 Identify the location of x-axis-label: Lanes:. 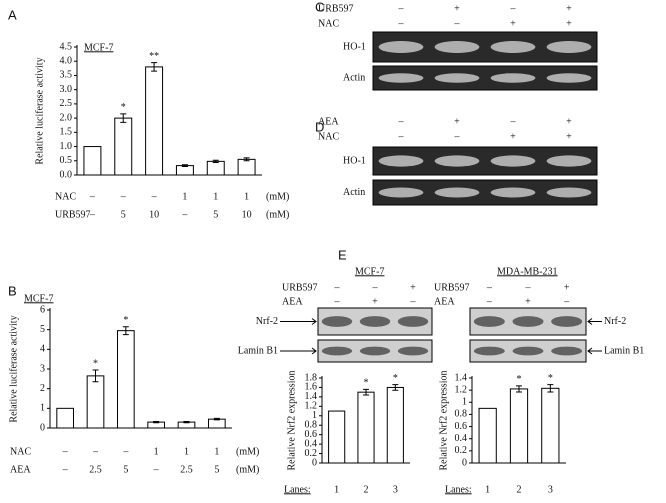
(458, 489).